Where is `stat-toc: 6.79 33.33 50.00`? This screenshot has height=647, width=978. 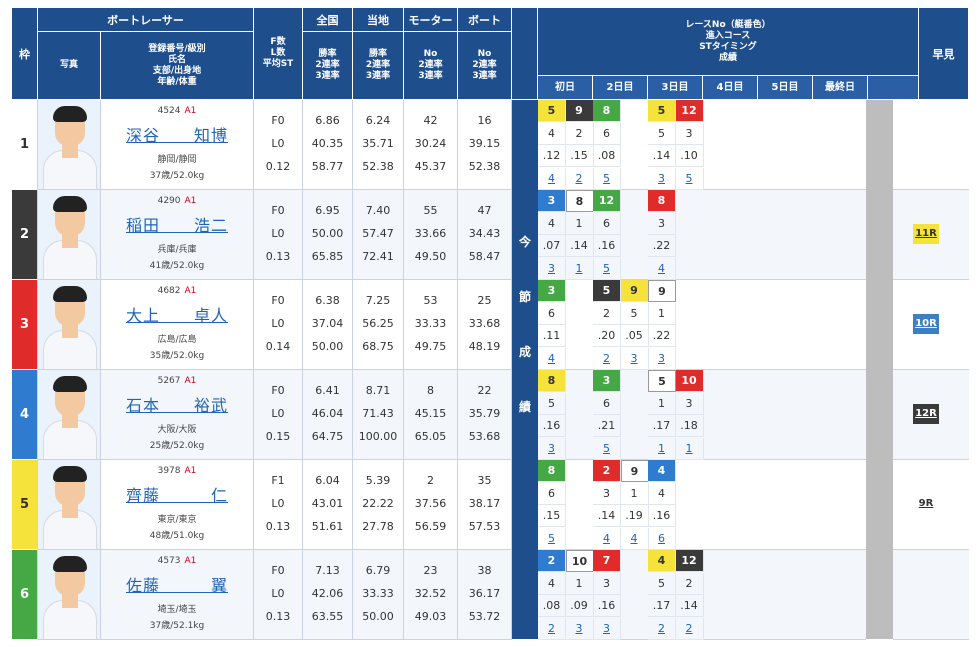
stat-toc: 6.79 33.33 50.00 is located at coordinates (378, 595).